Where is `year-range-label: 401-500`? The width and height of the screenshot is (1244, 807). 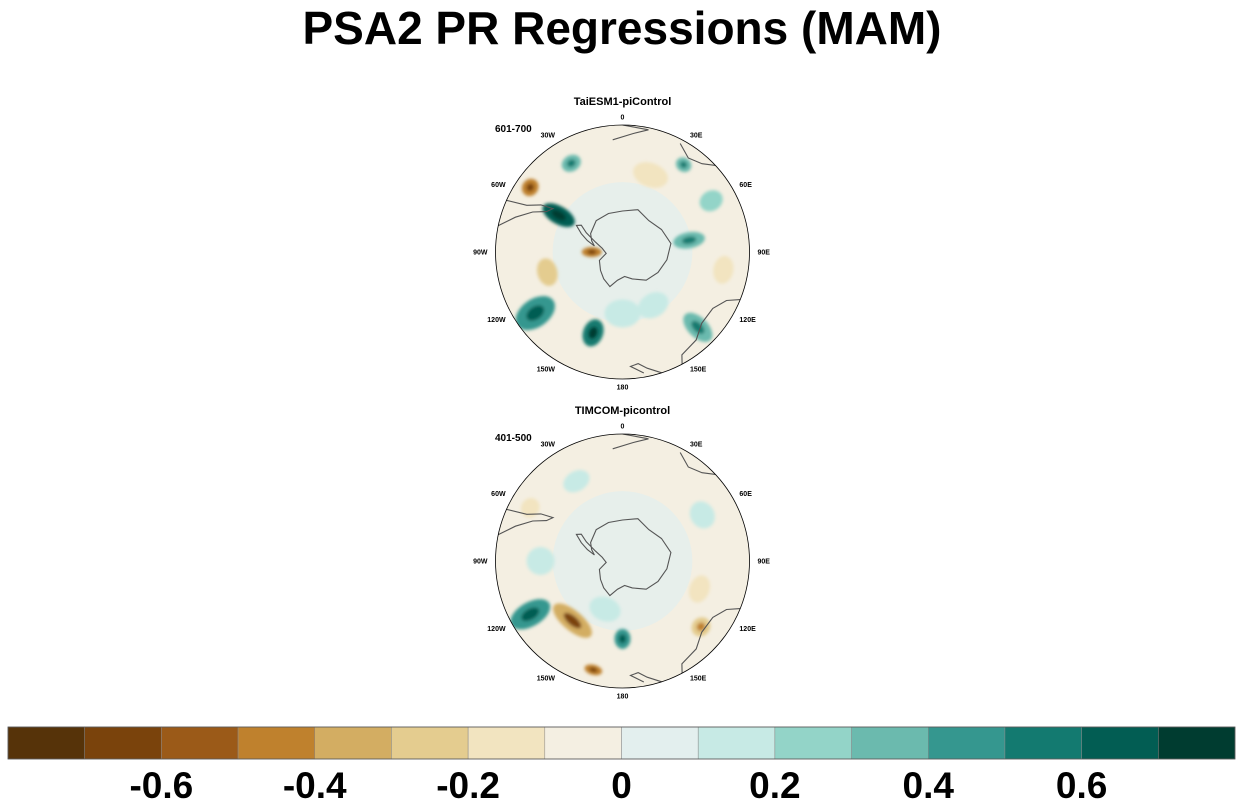
year-range-label: 401-500 is located at coordinates (513, 438).